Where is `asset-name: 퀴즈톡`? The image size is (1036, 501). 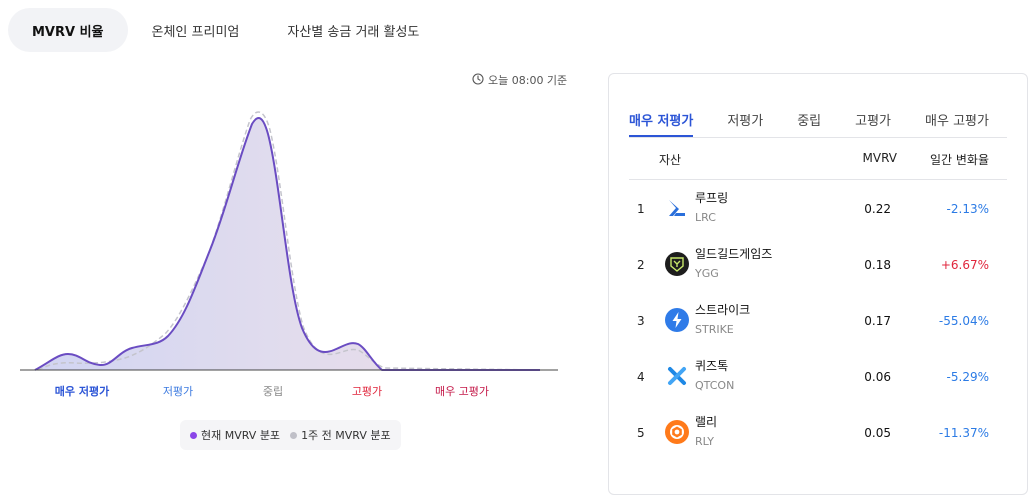 asset-name: 퀴즈톡 is located at coordinates (712, 366).